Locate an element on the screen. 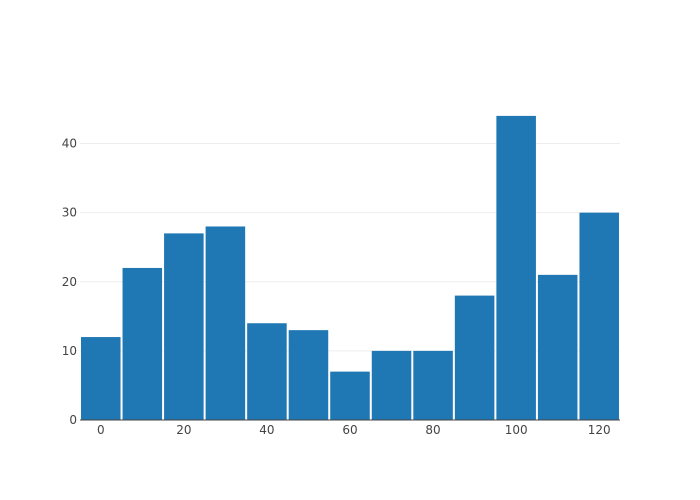 This screenshot has height=500, width=700. x-tick-label-20: 20 is located at coordinates (183, 430).